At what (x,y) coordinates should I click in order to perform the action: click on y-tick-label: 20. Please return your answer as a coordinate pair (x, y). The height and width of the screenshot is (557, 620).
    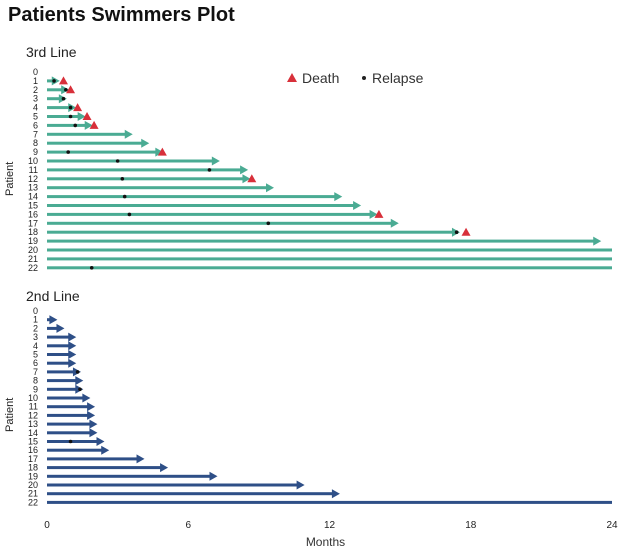
    Looking at the image, I should click on (33, 485).